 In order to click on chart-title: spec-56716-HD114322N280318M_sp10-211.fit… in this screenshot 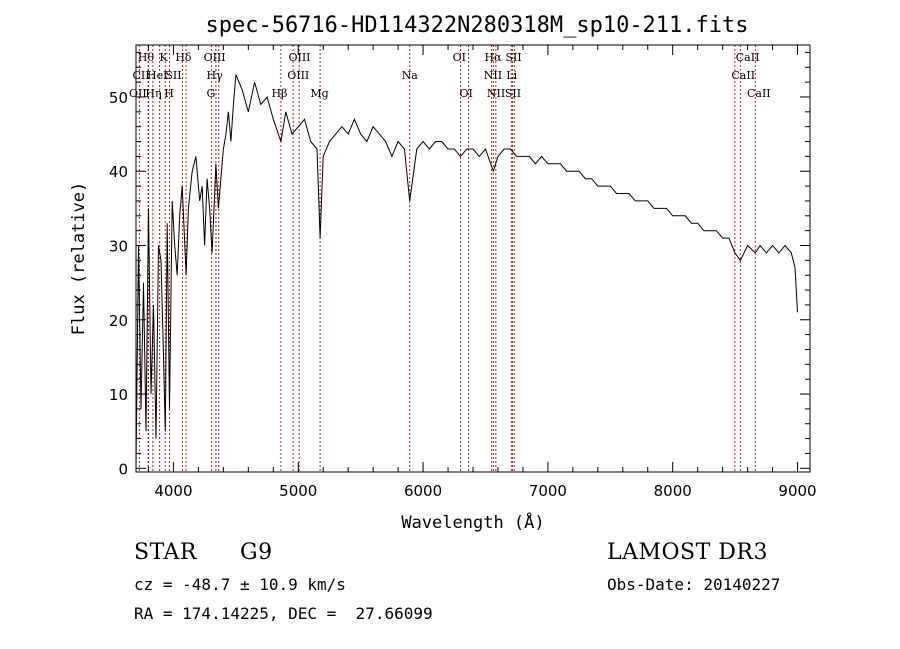, I will do `click(476, 25)`.